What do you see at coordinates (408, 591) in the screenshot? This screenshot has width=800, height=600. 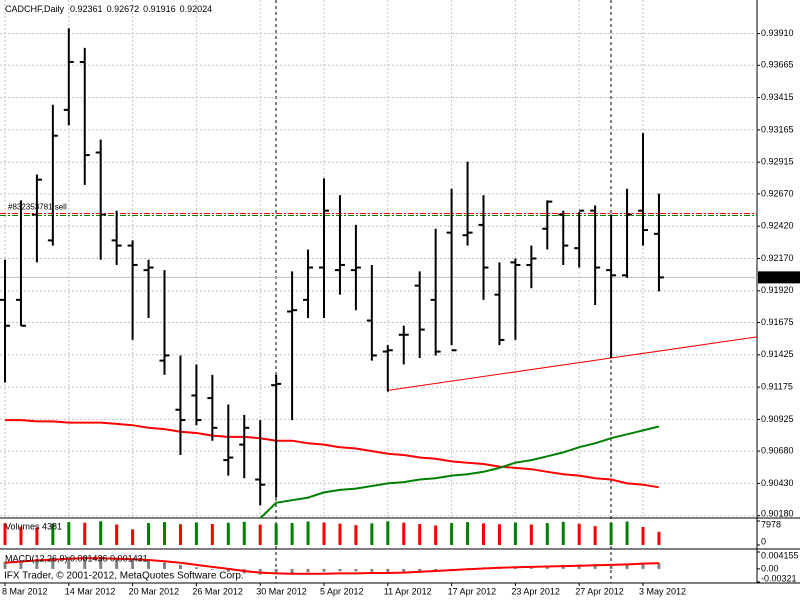 I see `x-tick-label: 11 Apr 2012` at bounding box center [408, 591].